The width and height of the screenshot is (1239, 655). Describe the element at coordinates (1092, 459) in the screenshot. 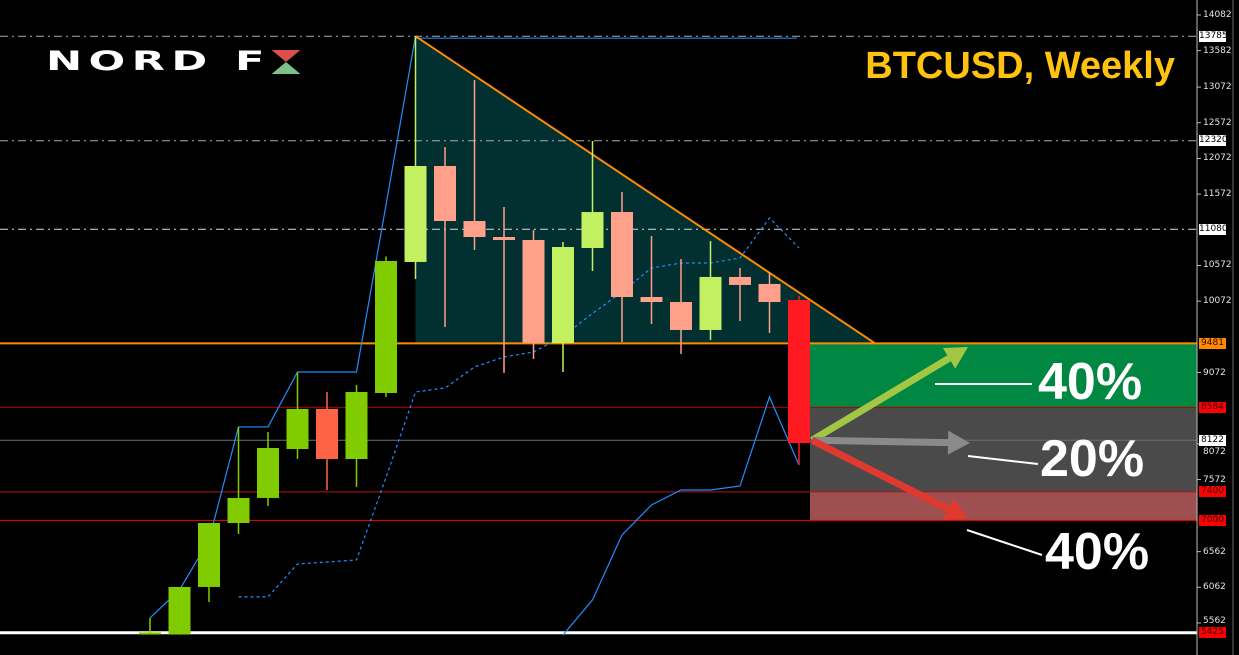

I see `scenario-sideways-label: 20%` at that location.